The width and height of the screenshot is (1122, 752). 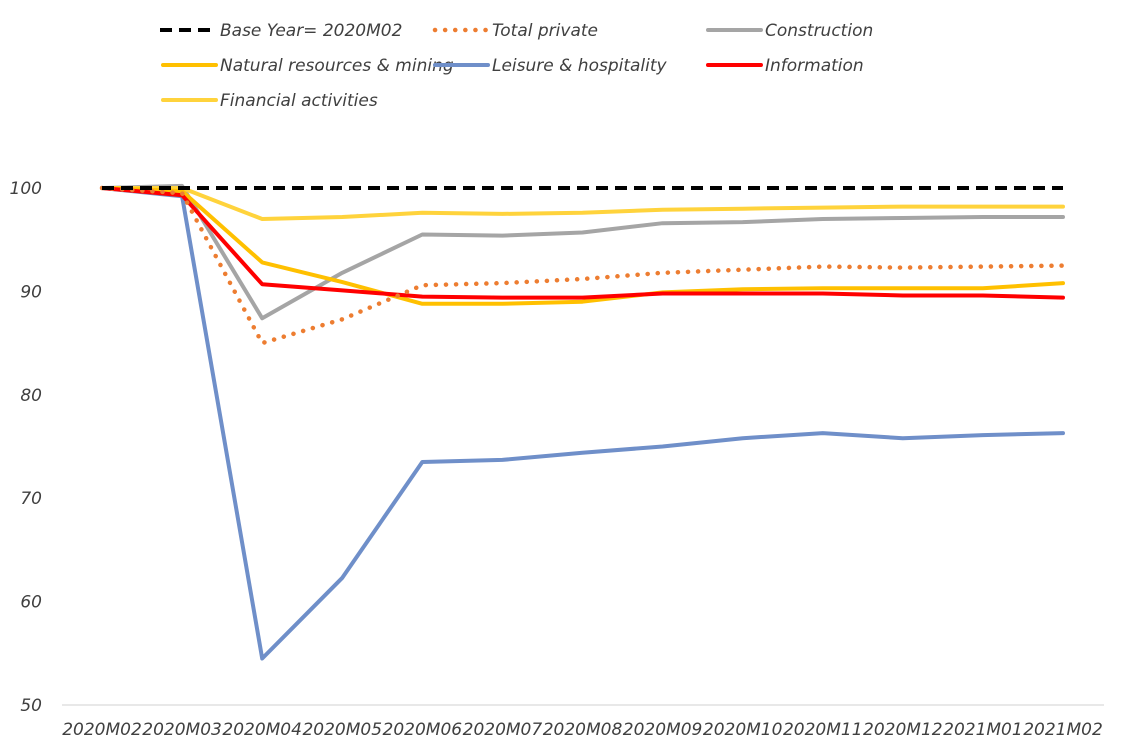 I want to click on series-line-natural-resources-mining, so click(x=582, y=246).